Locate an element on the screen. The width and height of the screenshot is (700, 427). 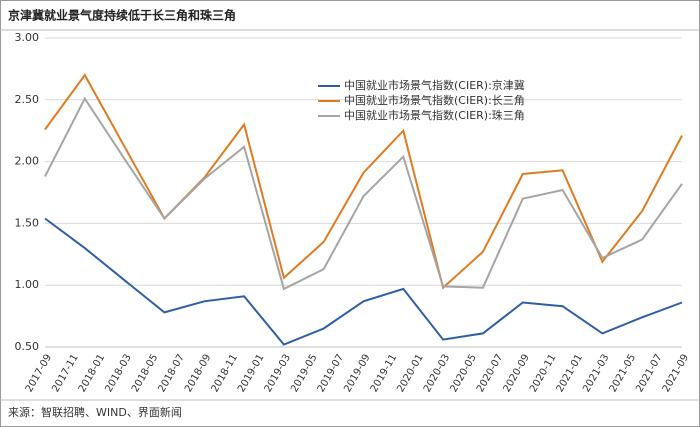
y-tick-label: 0.50 is located at coordinates (27, 346).